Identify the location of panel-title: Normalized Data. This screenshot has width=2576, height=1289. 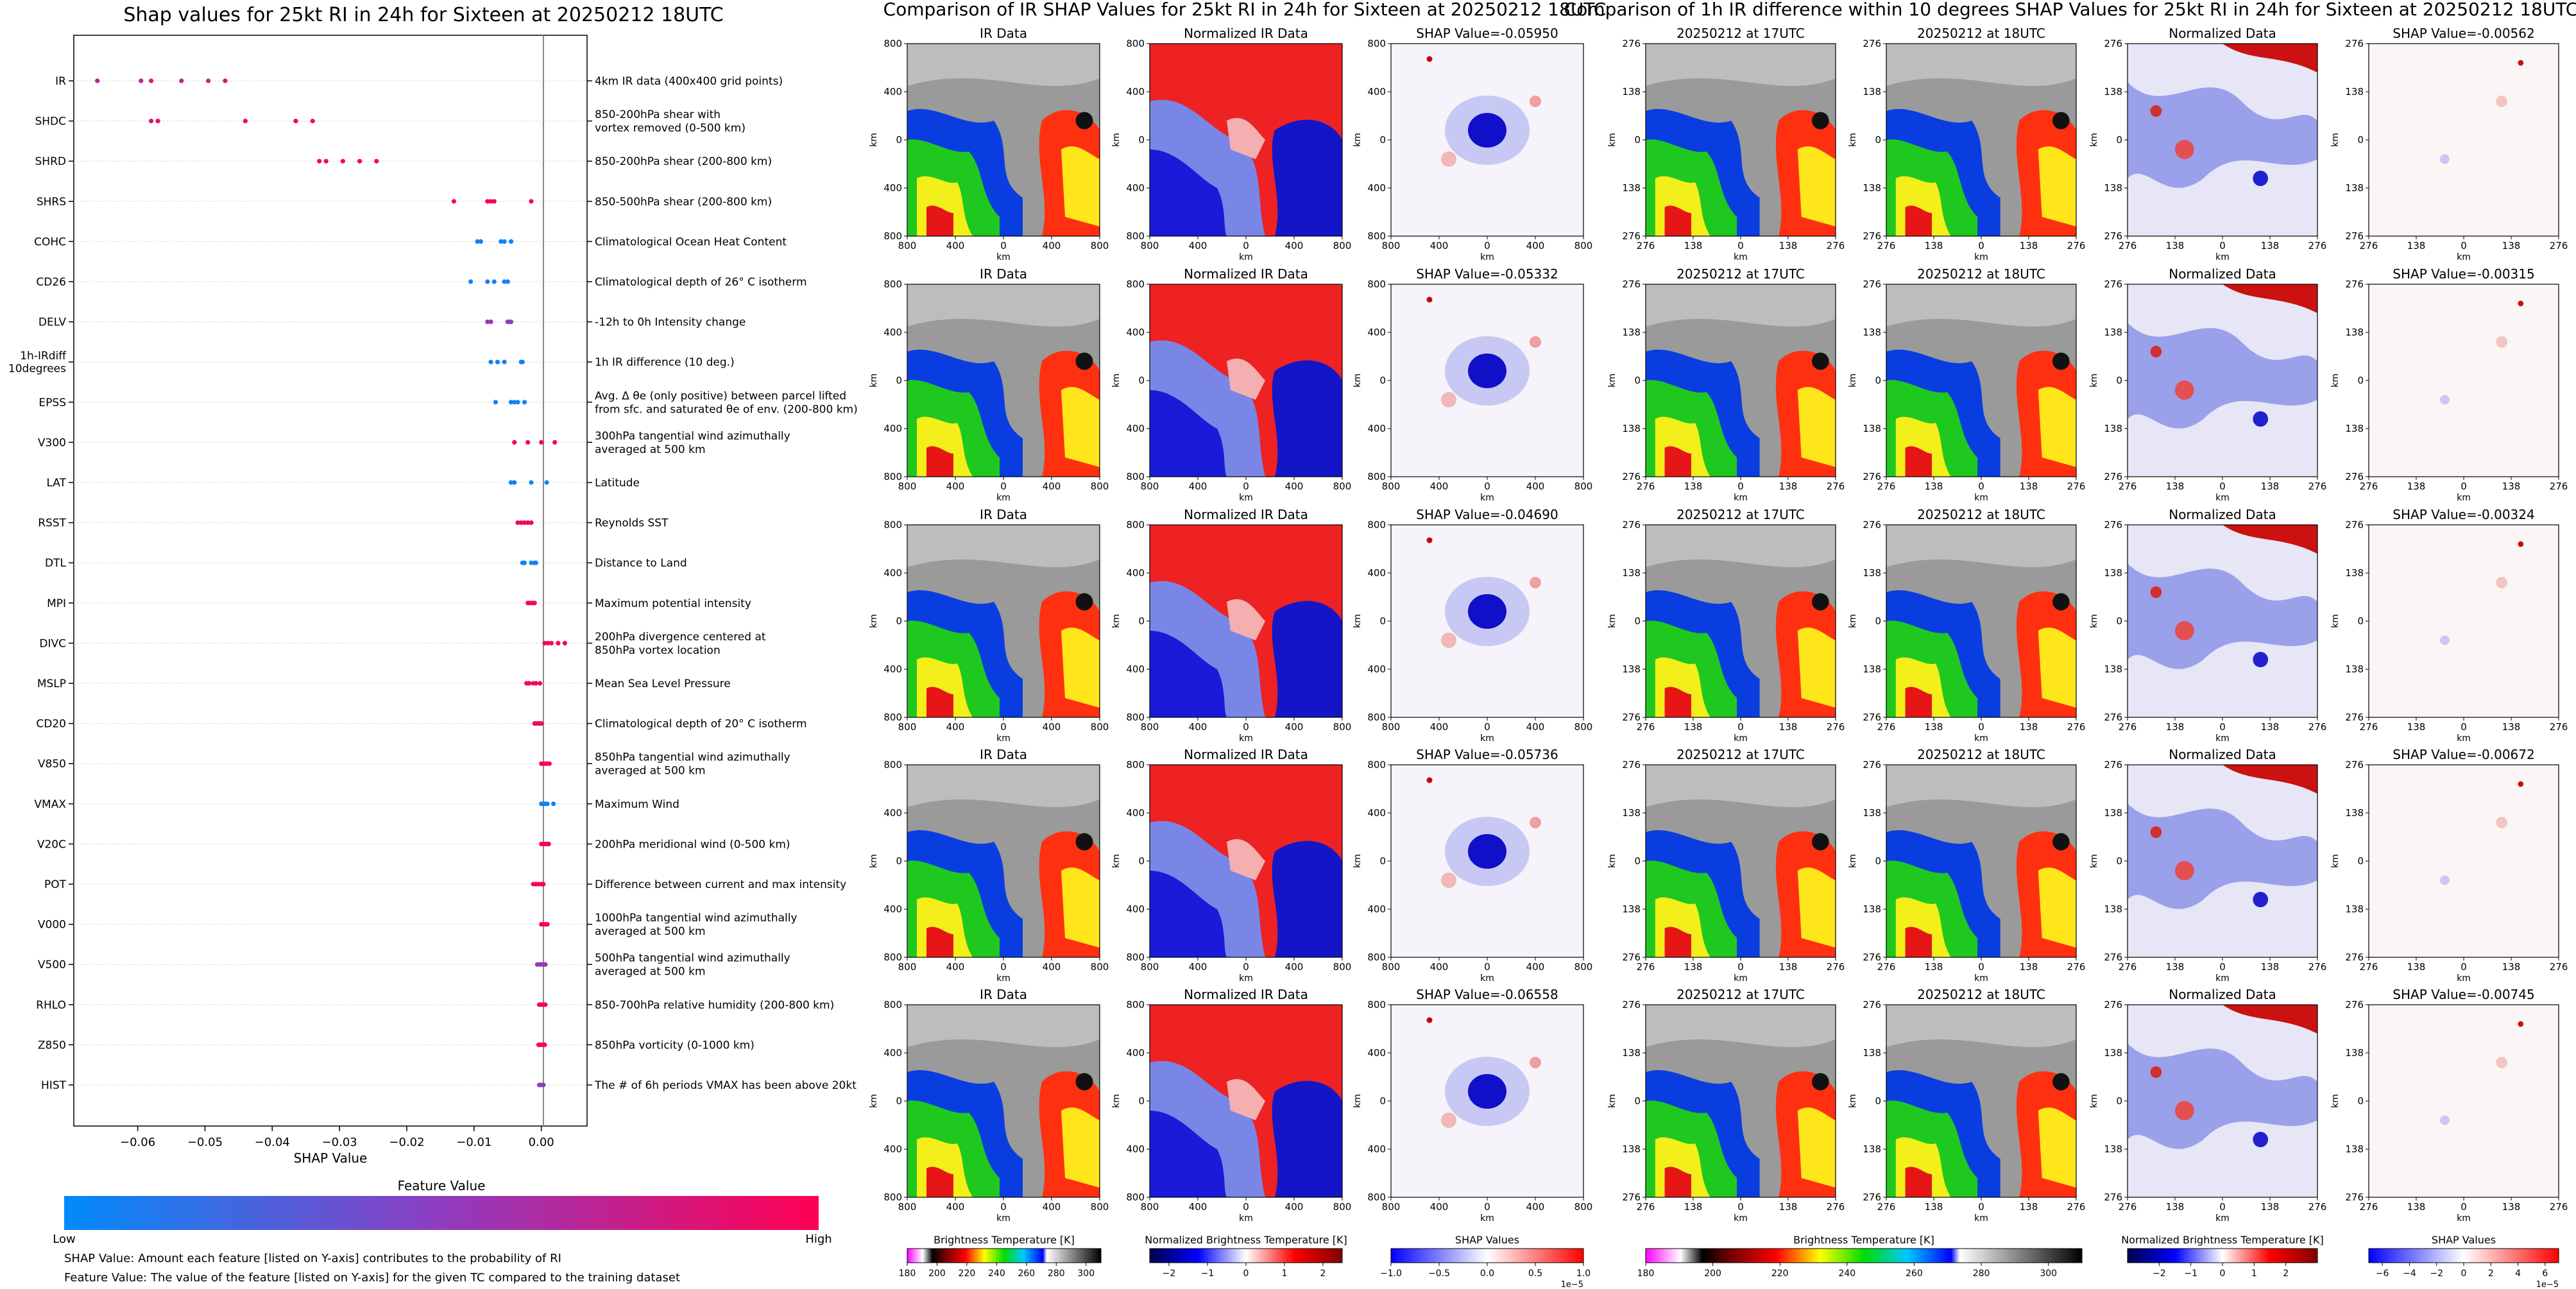
(2222, 994).